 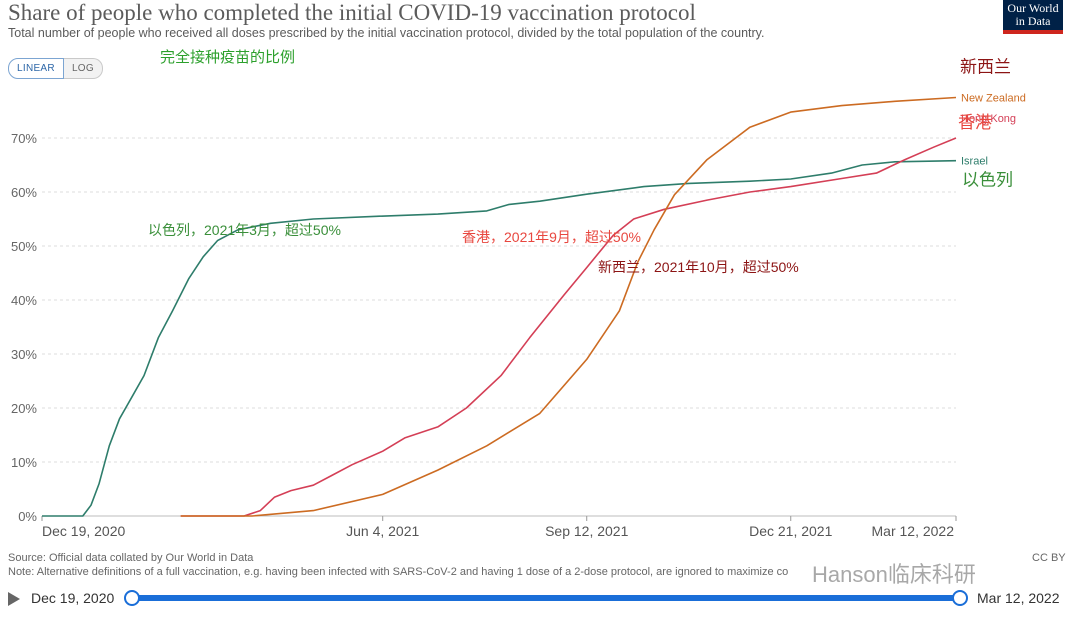 I want to click on x-tick-label: Dec 21, 2021, so click(x=790, y=531).